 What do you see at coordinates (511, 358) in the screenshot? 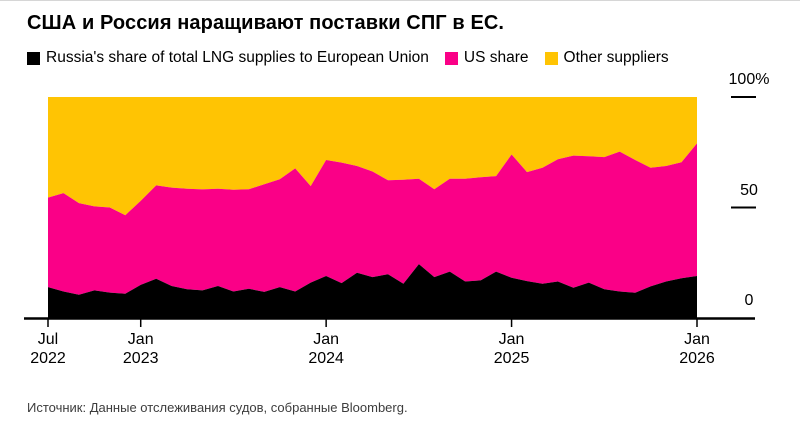
I see `x-axis-year: 2025` at bounding box center [511, 358].